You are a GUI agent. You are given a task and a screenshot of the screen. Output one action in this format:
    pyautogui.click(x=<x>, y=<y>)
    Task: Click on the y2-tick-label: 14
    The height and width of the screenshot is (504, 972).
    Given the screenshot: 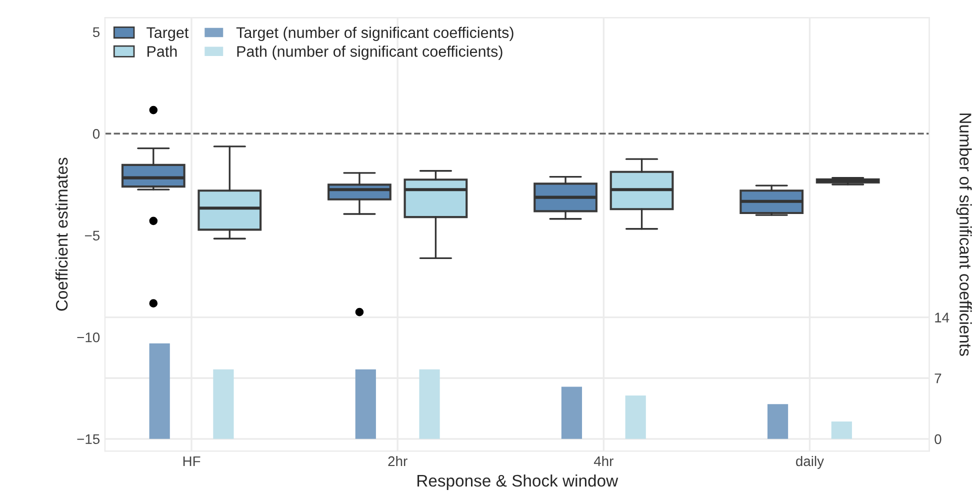 What is the action you would take?
    pyautogui.click(x=942, y=317)
    